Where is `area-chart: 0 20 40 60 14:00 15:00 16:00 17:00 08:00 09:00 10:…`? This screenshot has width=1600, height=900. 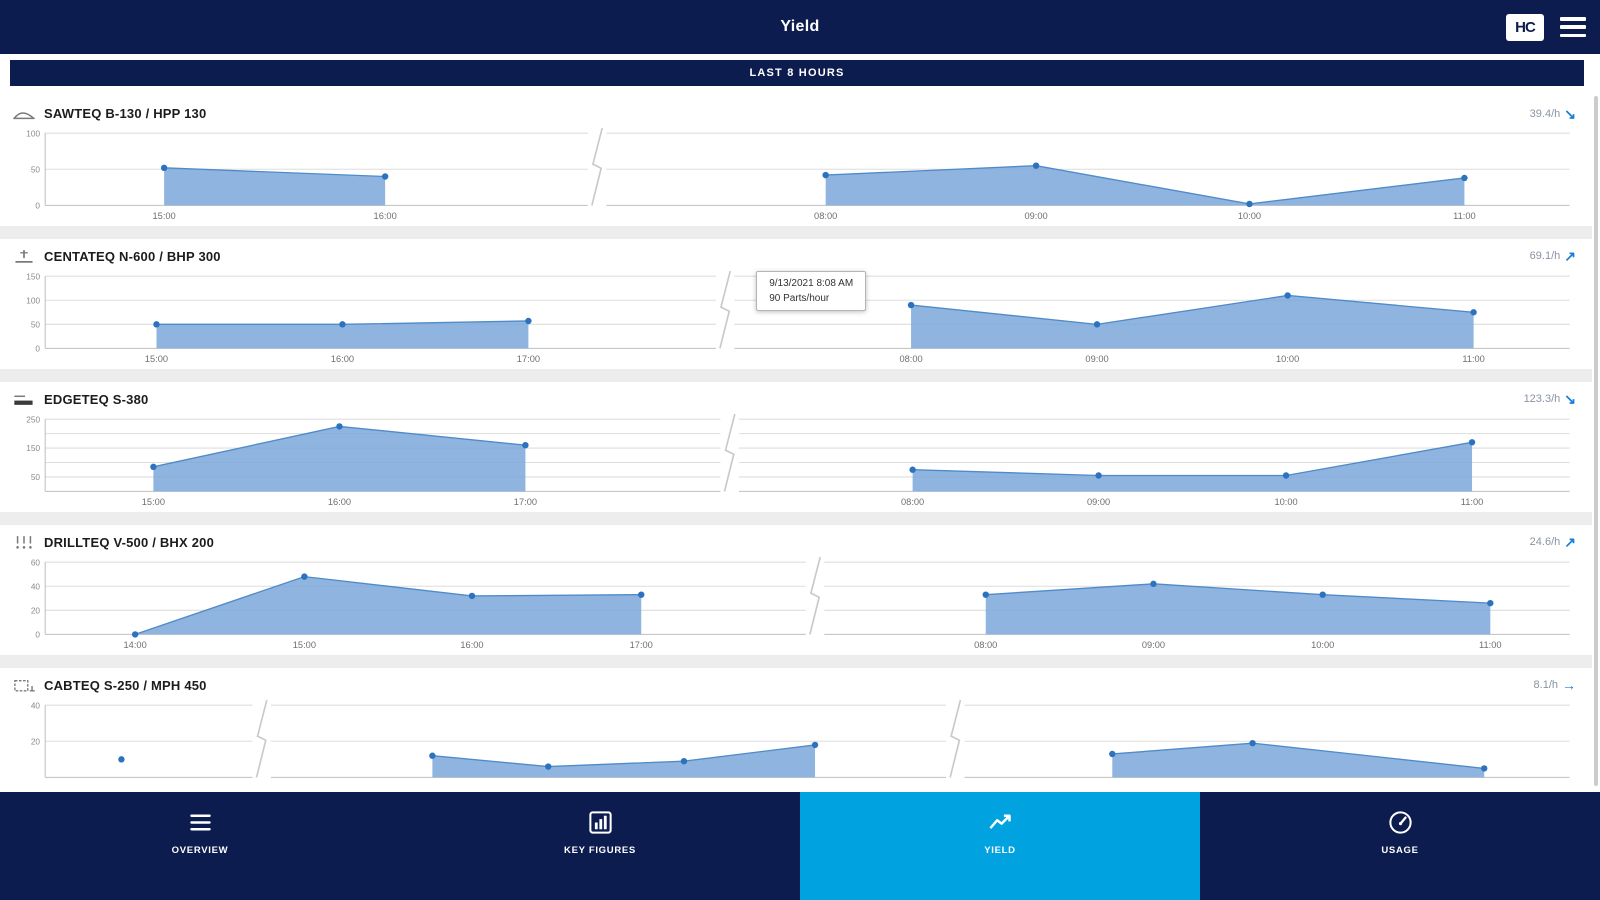
area-chart: 0 20 40 60 14:00 15:00 16:00 17:00 08:00 09:00 10:… is located at coordinates (794, 604).